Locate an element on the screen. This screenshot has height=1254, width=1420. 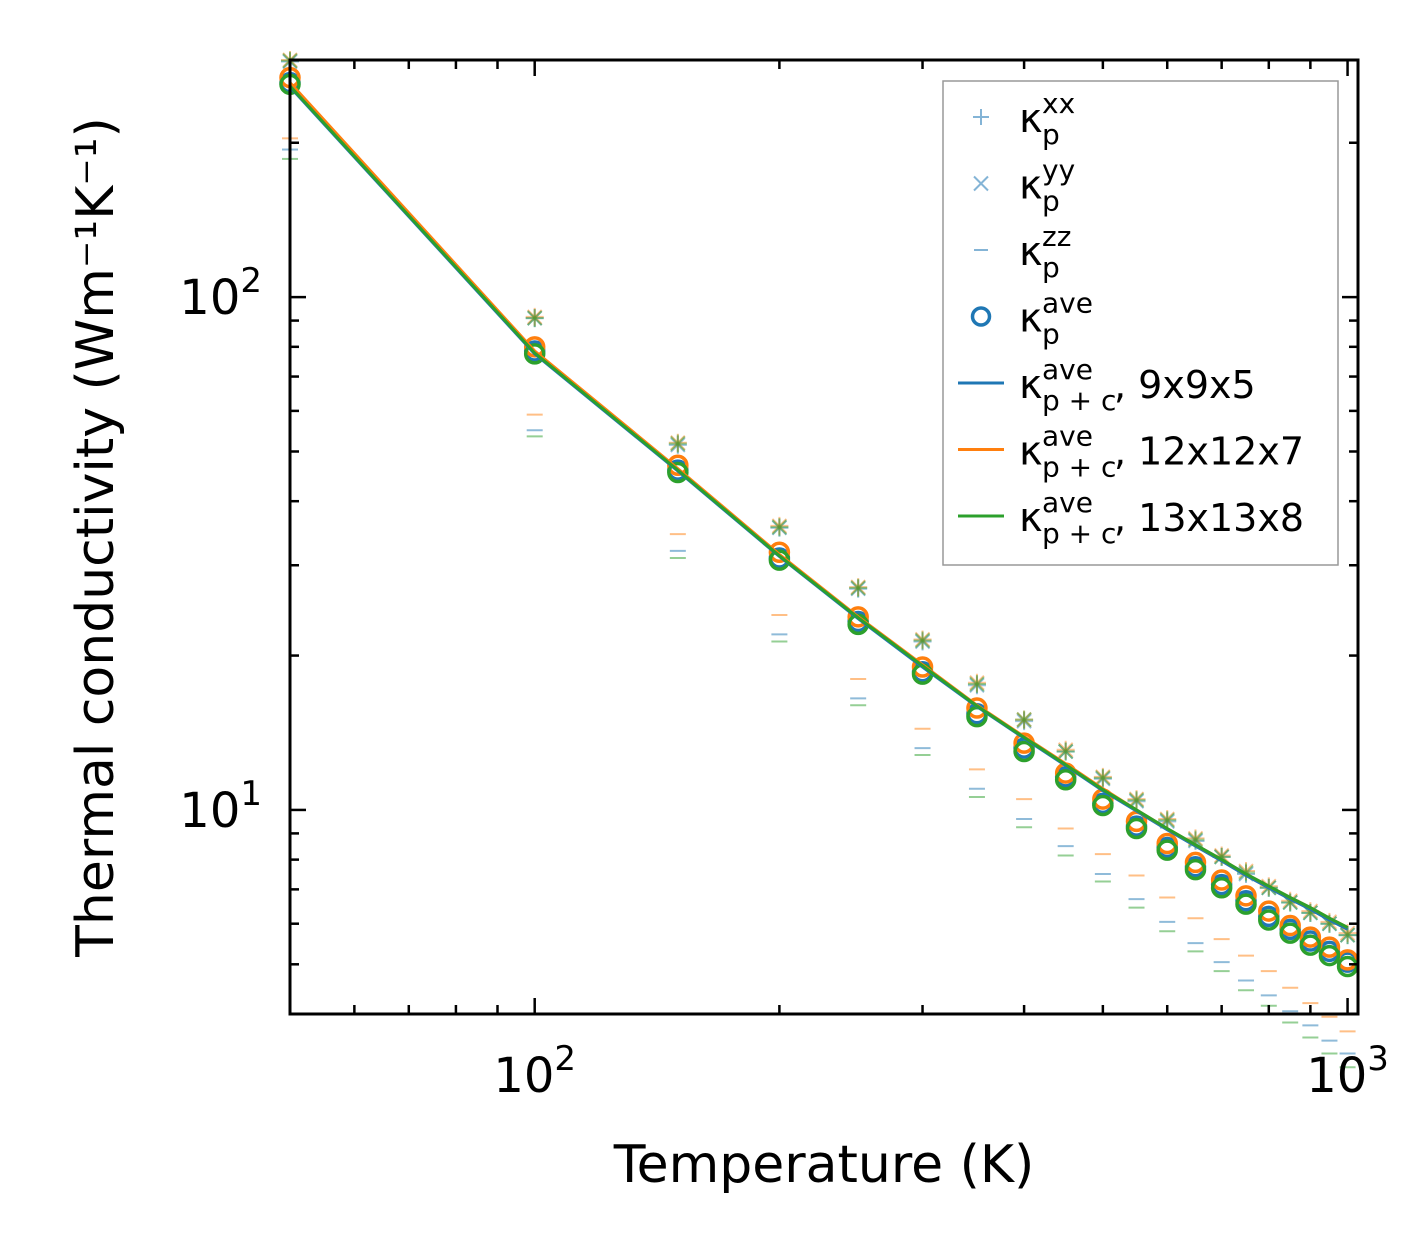
legend-subscript: p is located at coordinates (1051, 334).